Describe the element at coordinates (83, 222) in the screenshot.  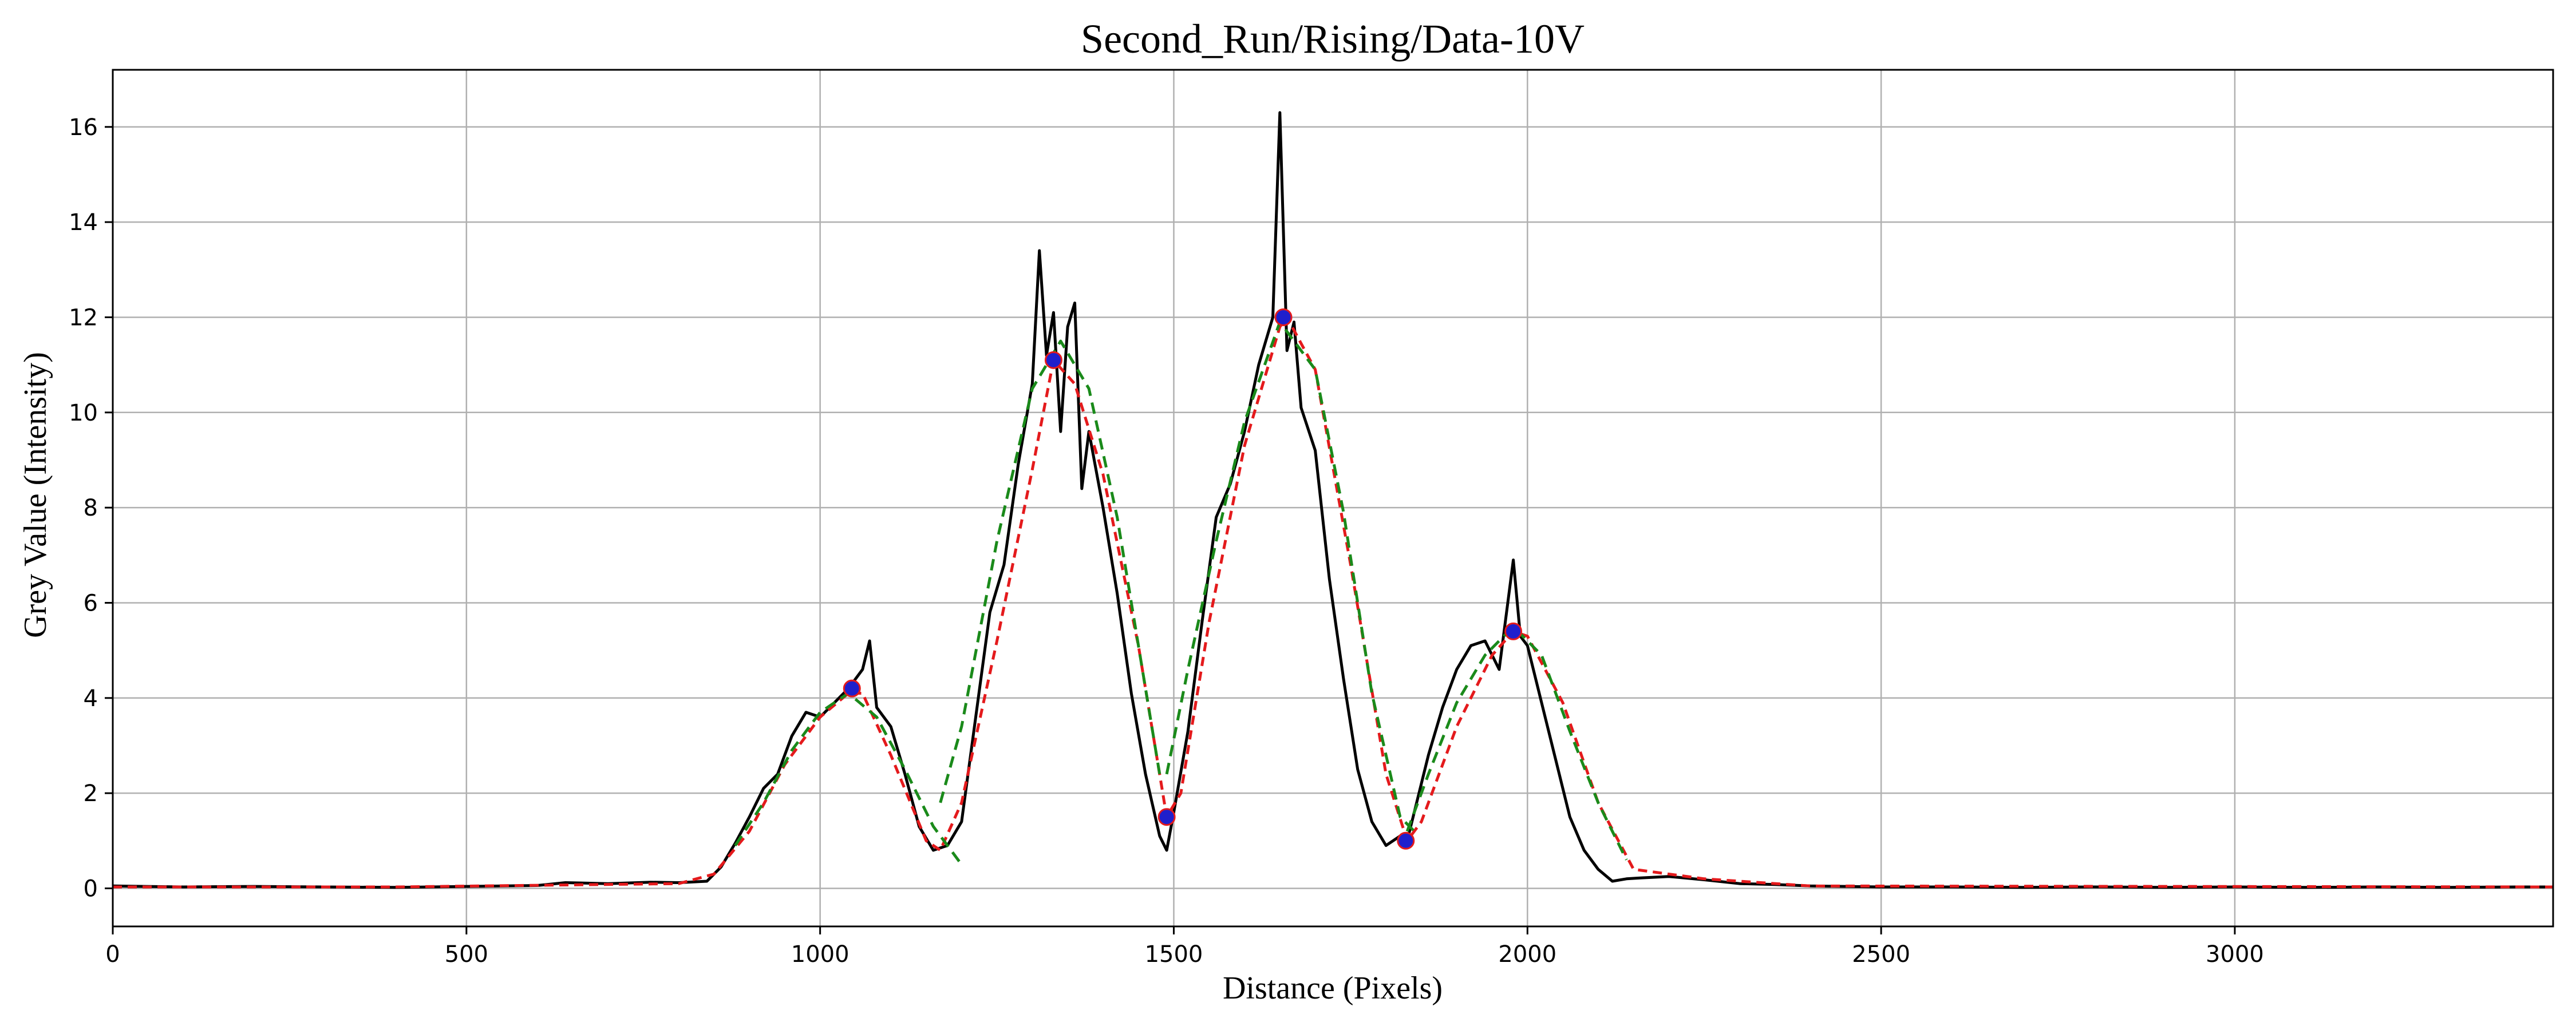
I see `y-tick-label: 14` at that location.